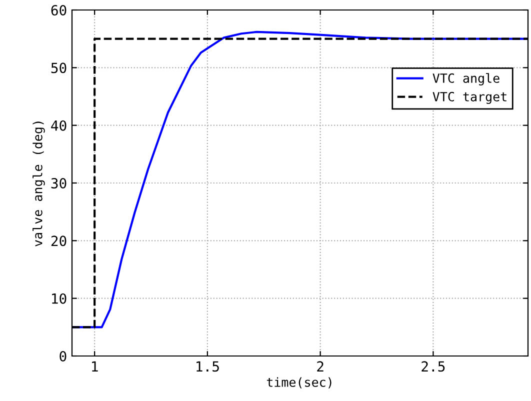 Image resolution: width=531 pixels, height=401 pixels. I want to click on x-tick-label: 1, so click(95, 366).